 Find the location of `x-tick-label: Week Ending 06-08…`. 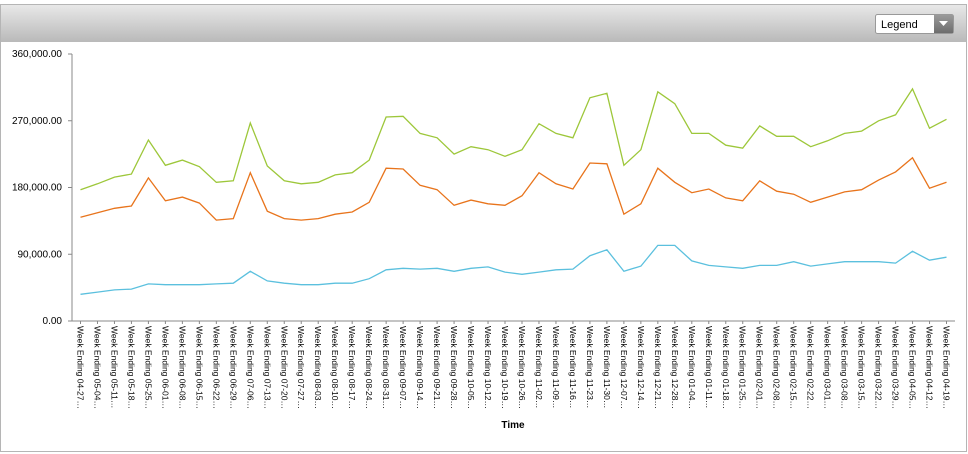

x-tick-label: Week Ending 06-08… is located at coordinates (182, 367).